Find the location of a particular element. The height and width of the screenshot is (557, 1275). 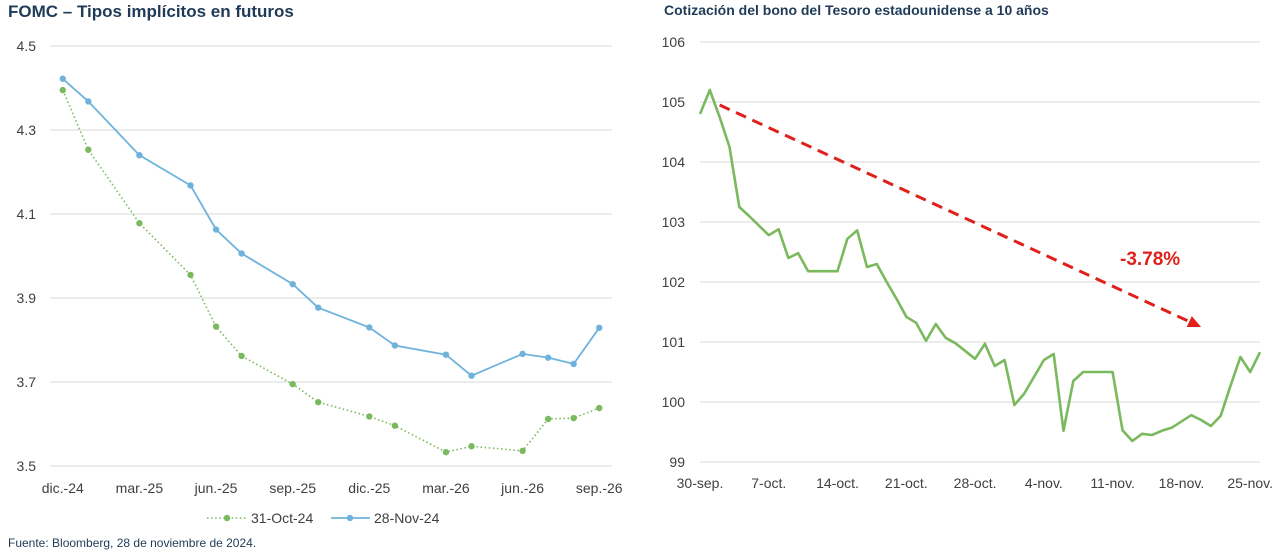

legend-label-nov: 28-Nov-24 is located at coordinates (407, 518).